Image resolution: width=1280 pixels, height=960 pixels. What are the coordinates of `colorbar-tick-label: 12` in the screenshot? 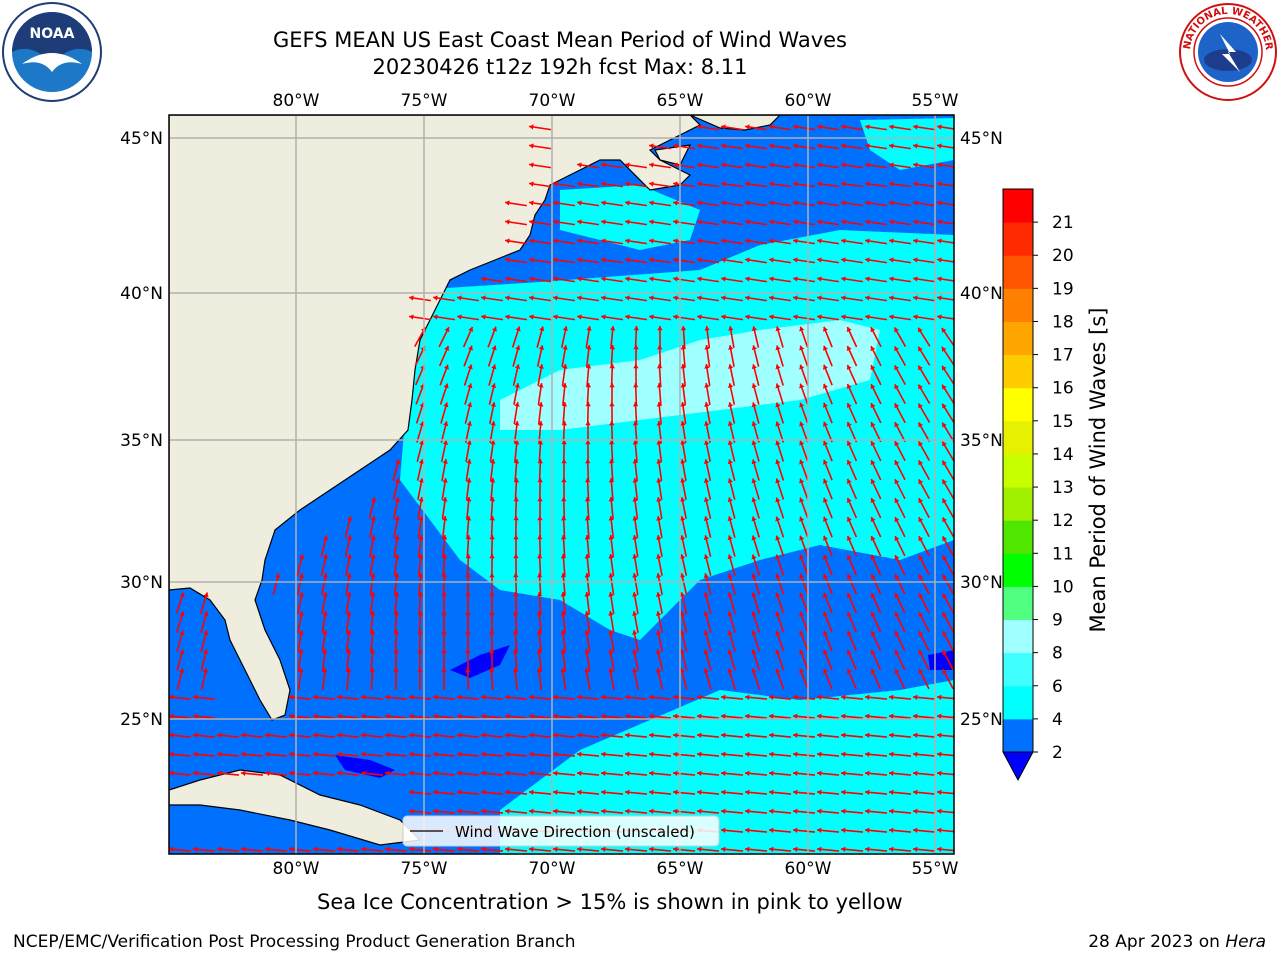 It's located at (1063, 521).